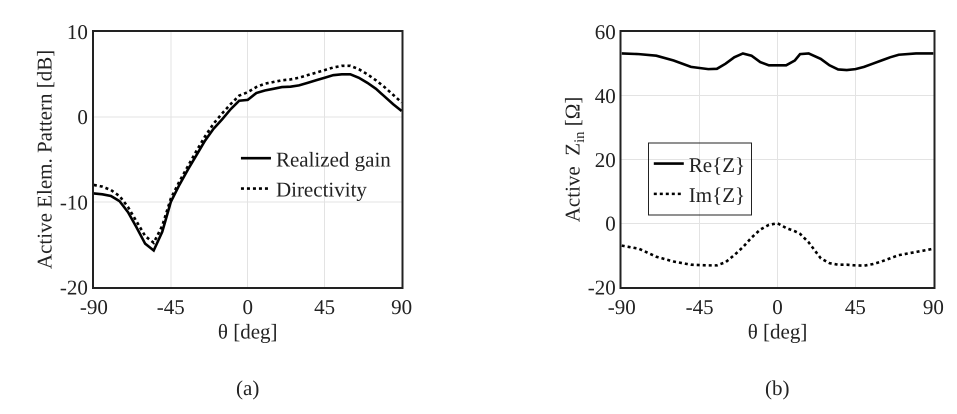 The width and height of the screenshot is (957, 414). What do you see at coordinates (717, 195) in the screenshot?
I see `legend-label: Im{Z}` at bounding box center [717, 195].